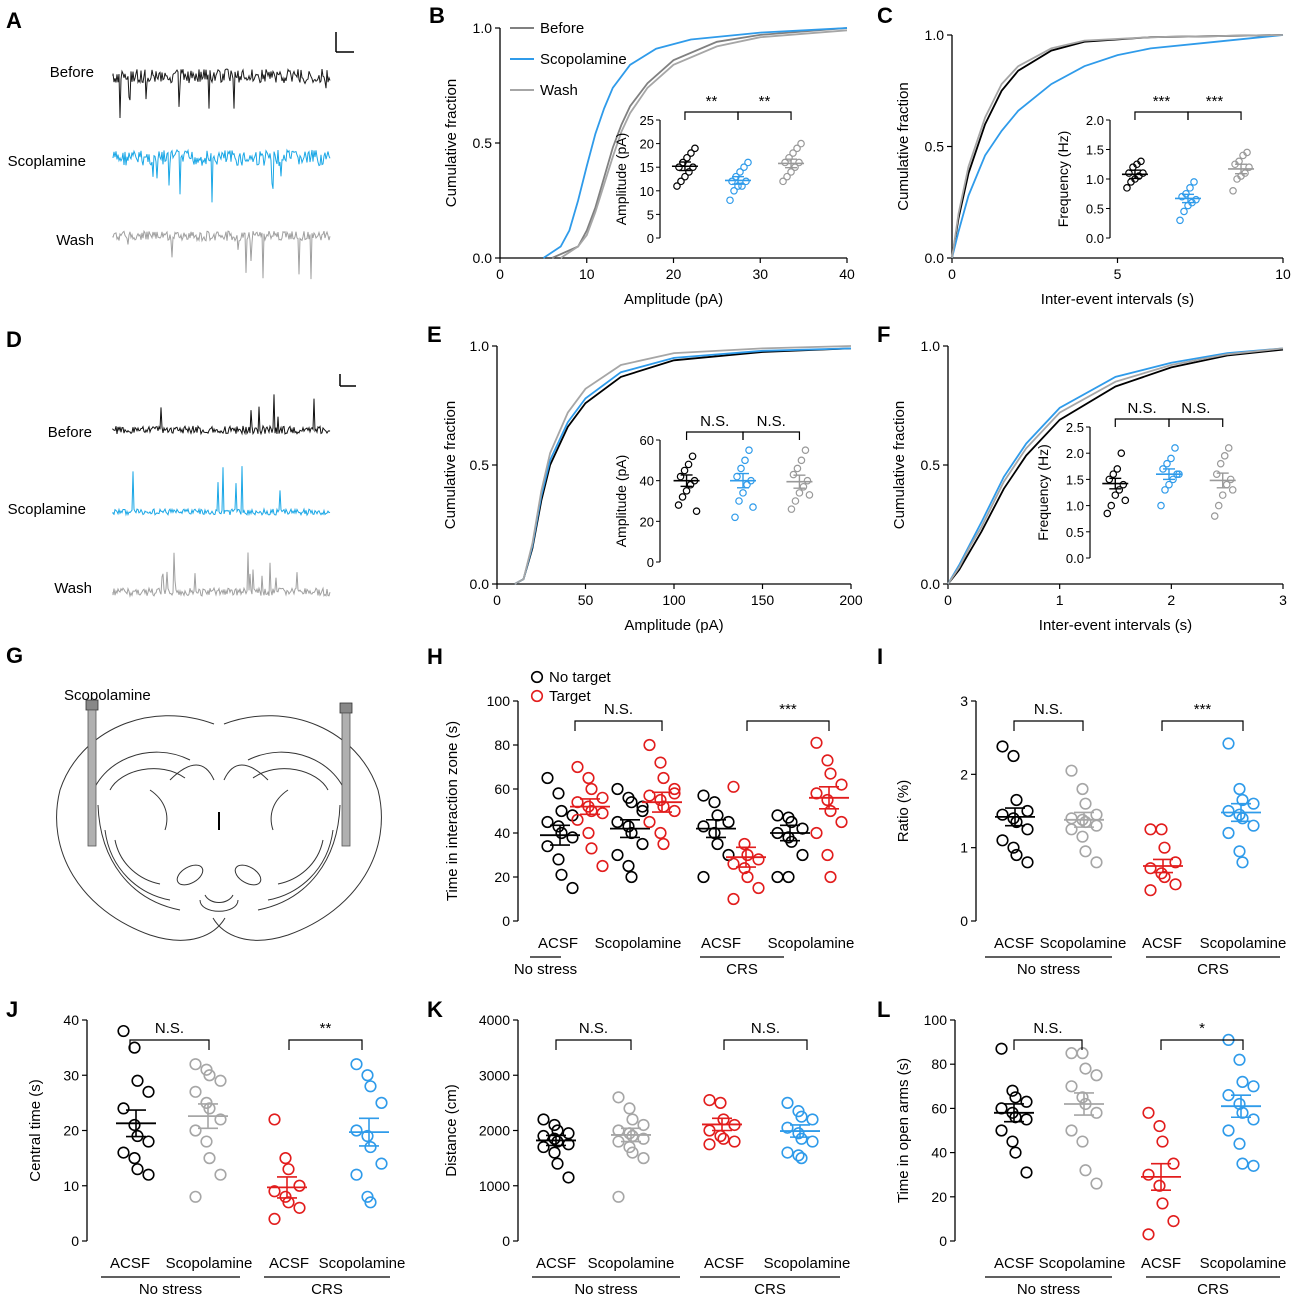 This screenshot has height=1300, width=1299. I want to click on inset-y-tick-label: 2.0, so click(1095, 120).